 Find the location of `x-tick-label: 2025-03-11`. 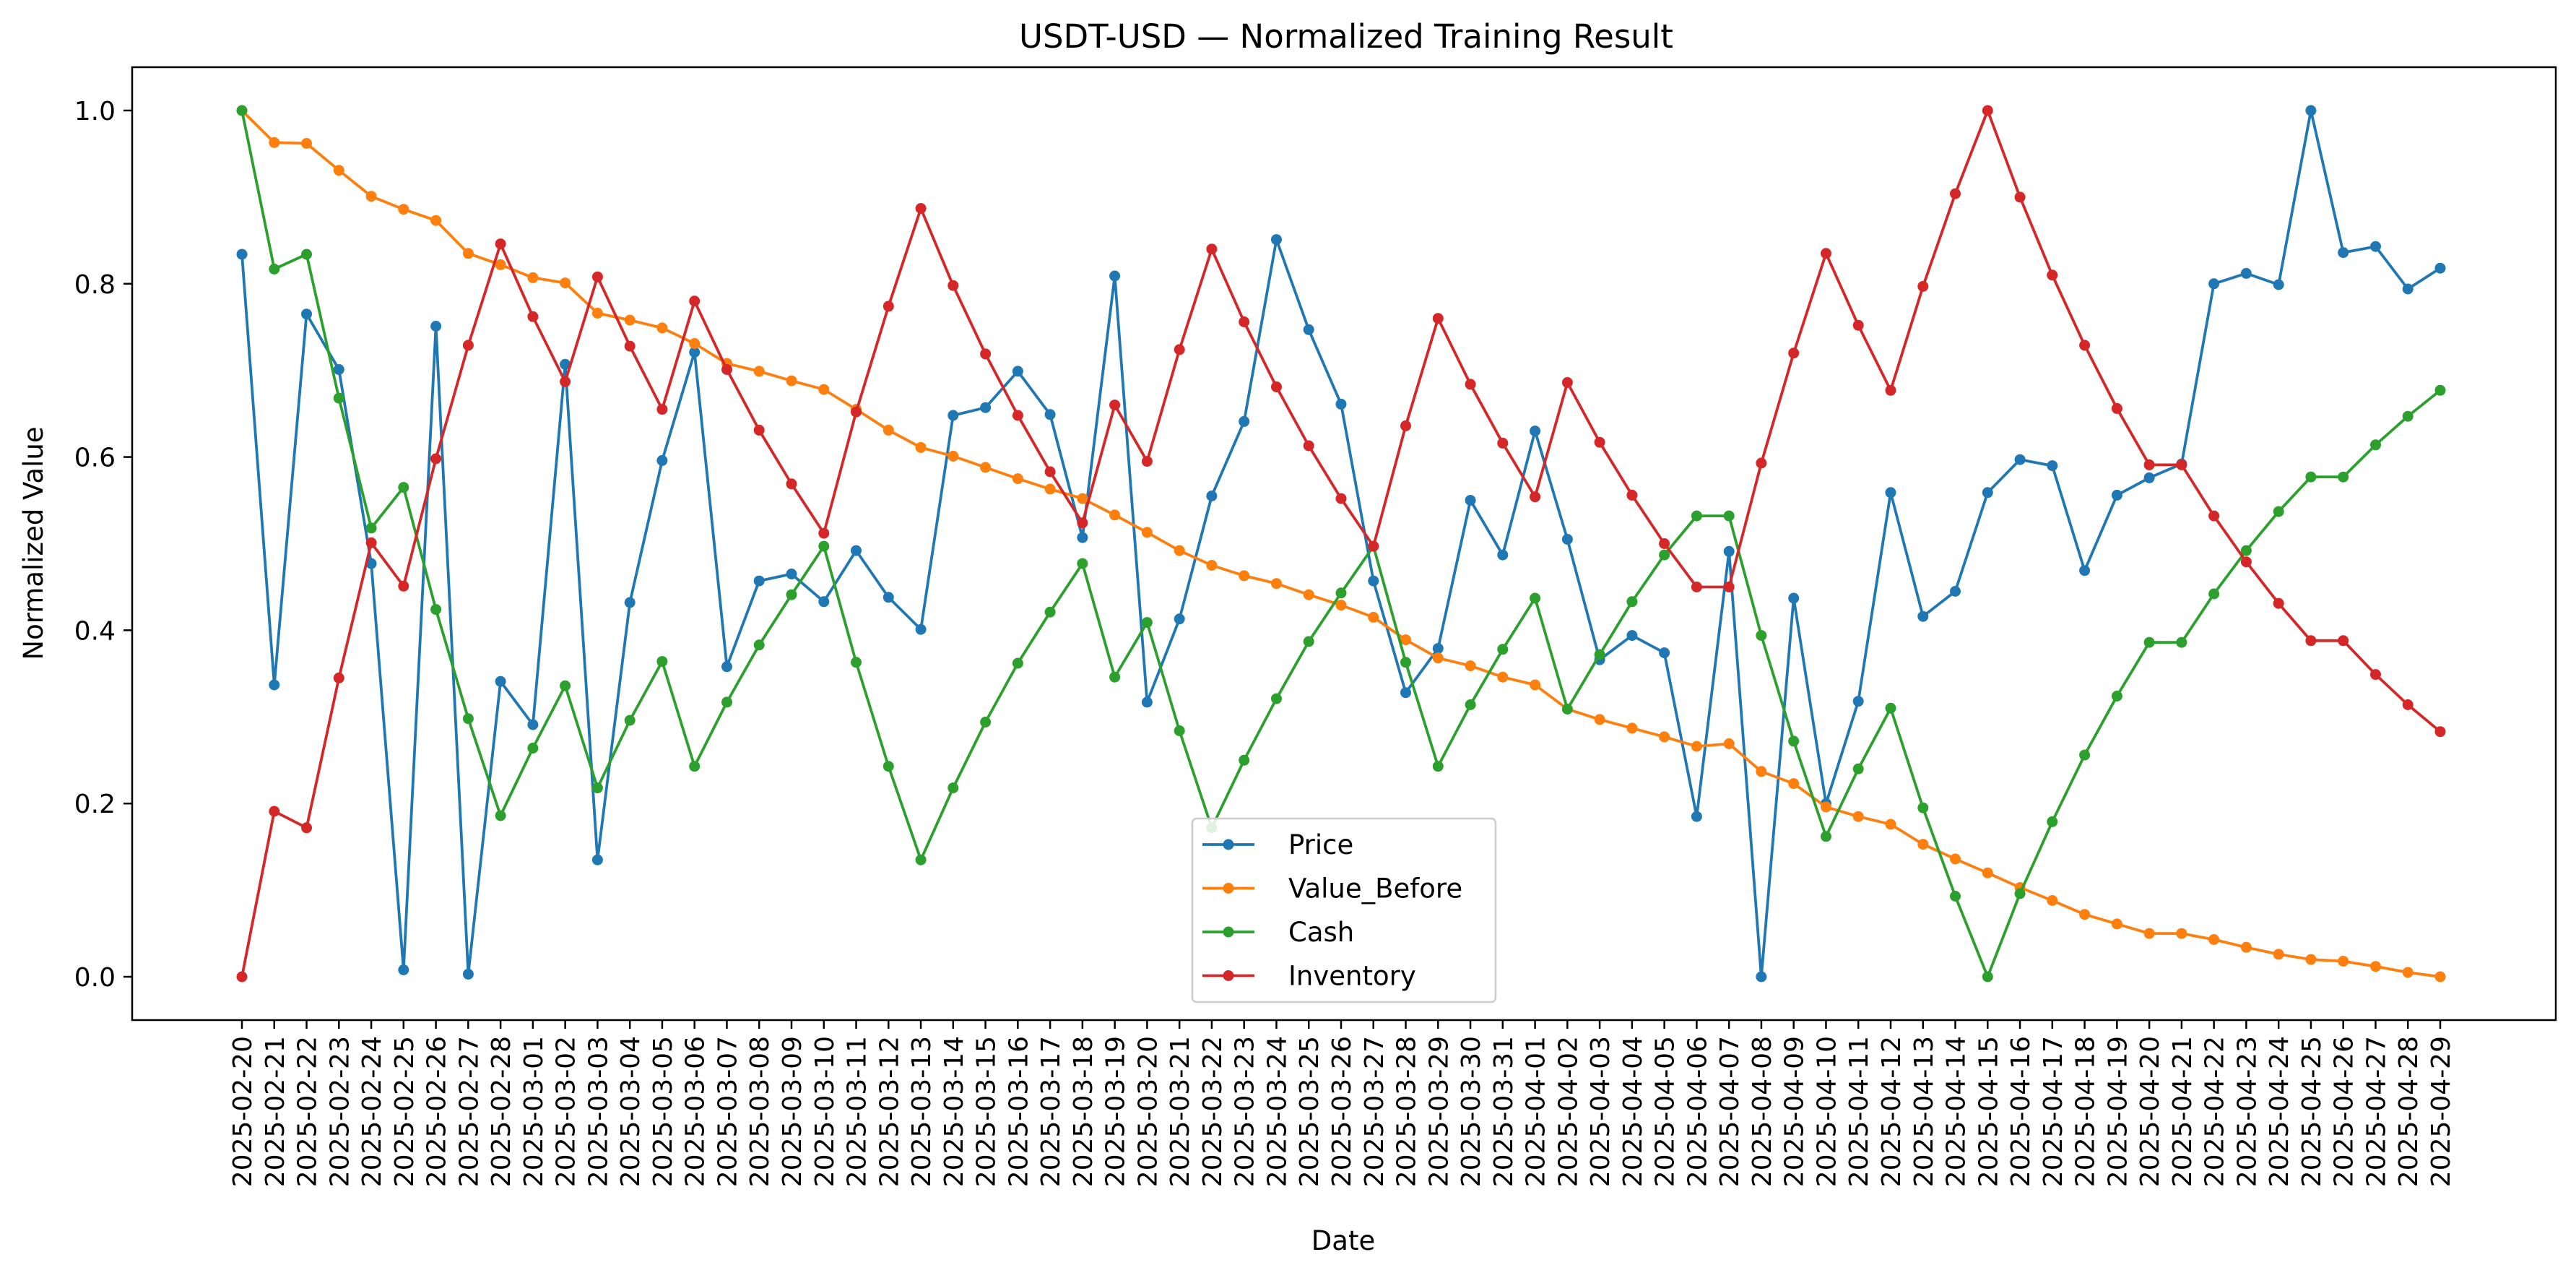

x-tick-label: 2025-03-11 is located at coordinates (857, 1111).